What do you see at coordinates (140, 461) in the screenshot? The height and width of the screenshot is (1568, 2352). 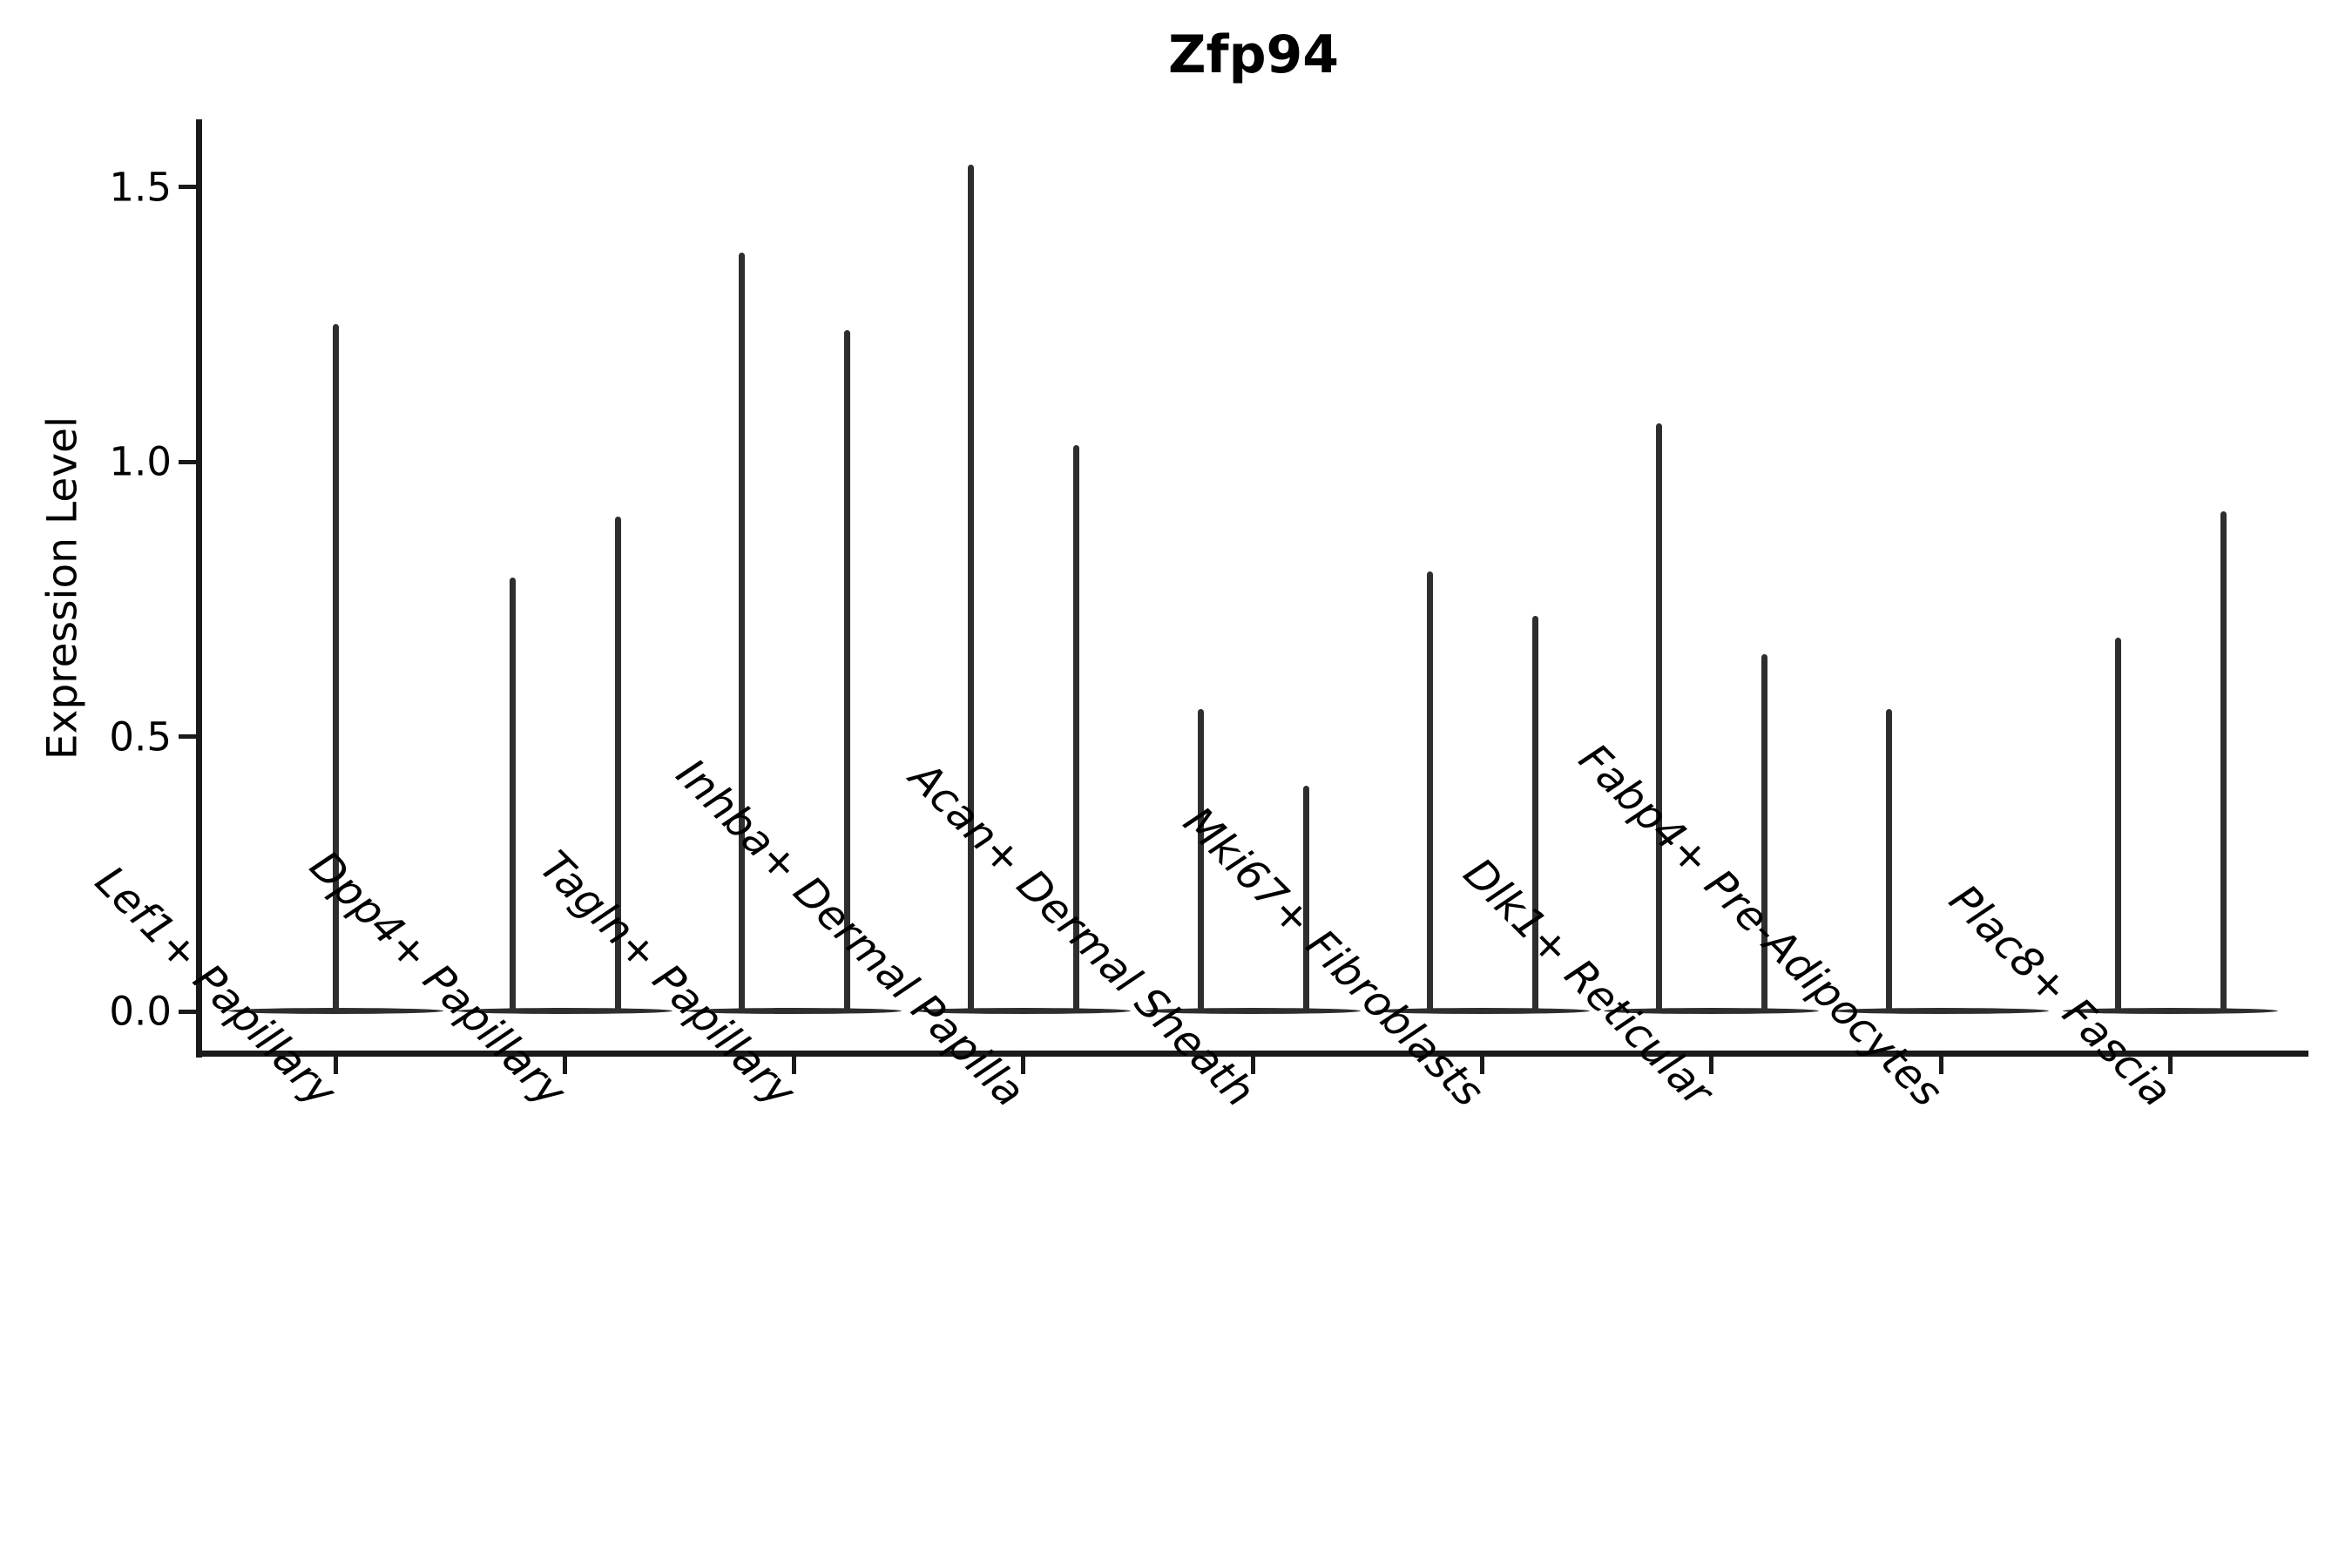 I see `y-tick-label: 1.0` at bounding box center [140, 461].